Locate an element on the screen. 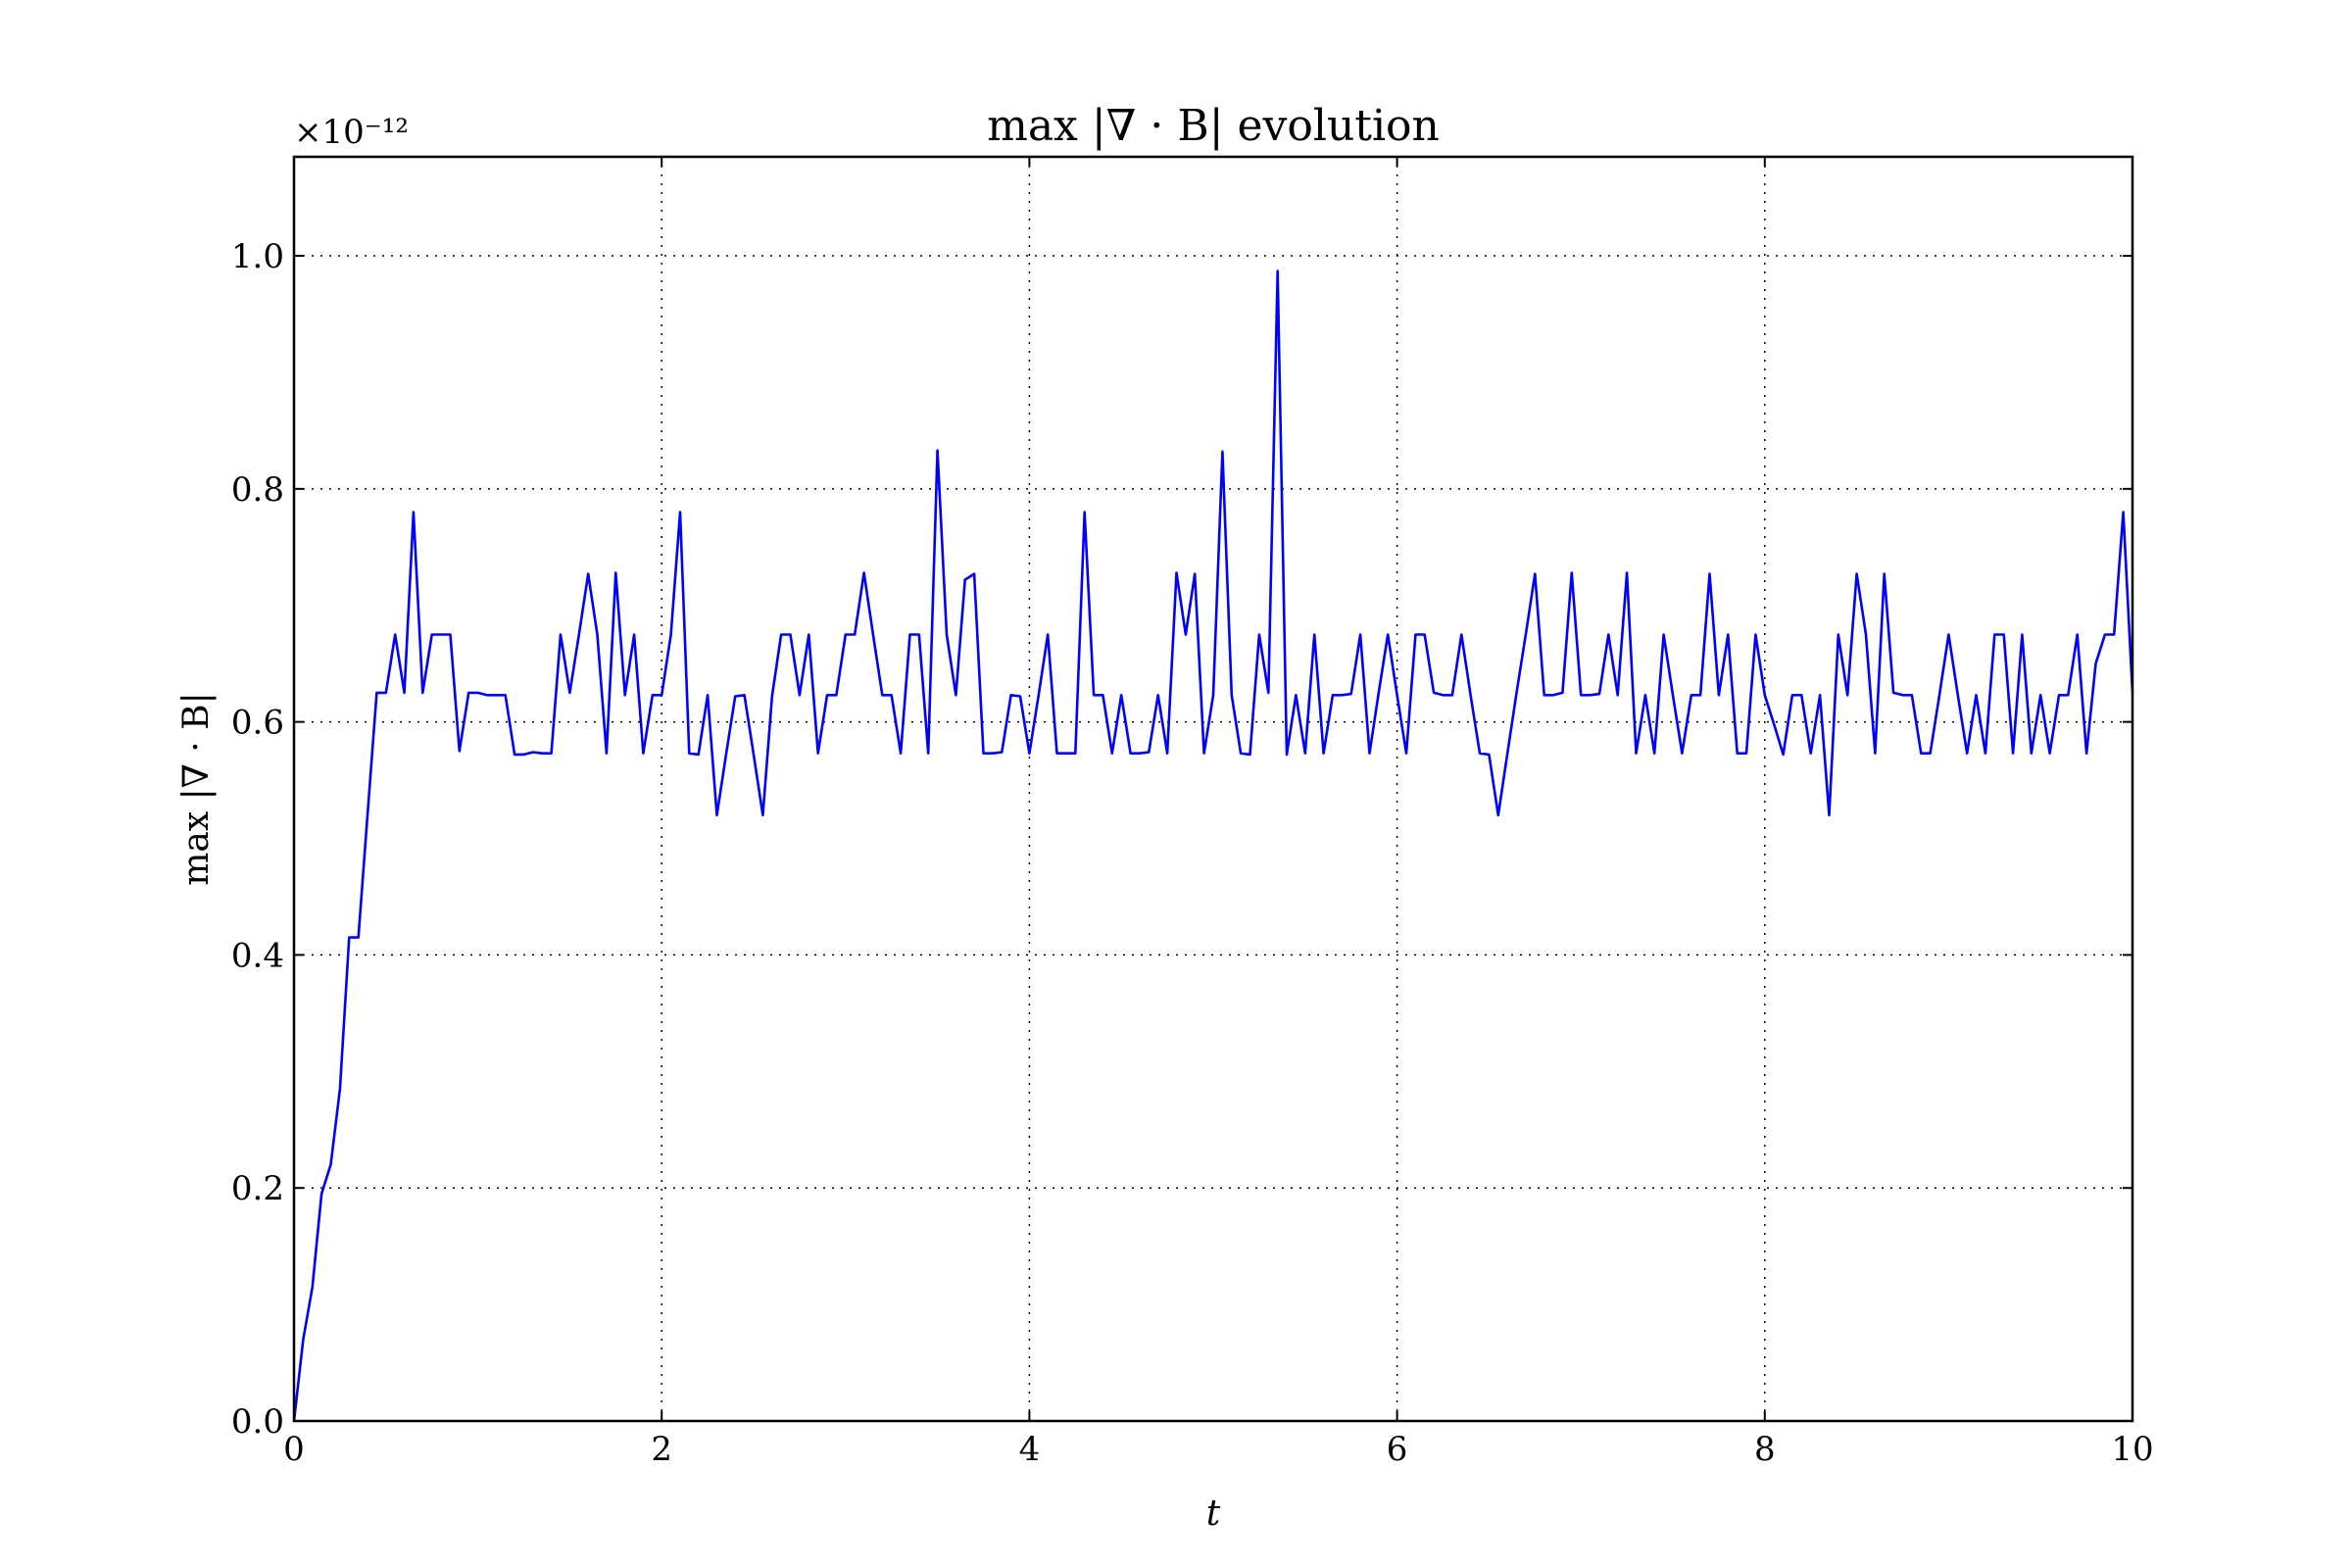 The image size is (2352, 1568). x-tick-label: 0 is located at coordinates (294, 1449).